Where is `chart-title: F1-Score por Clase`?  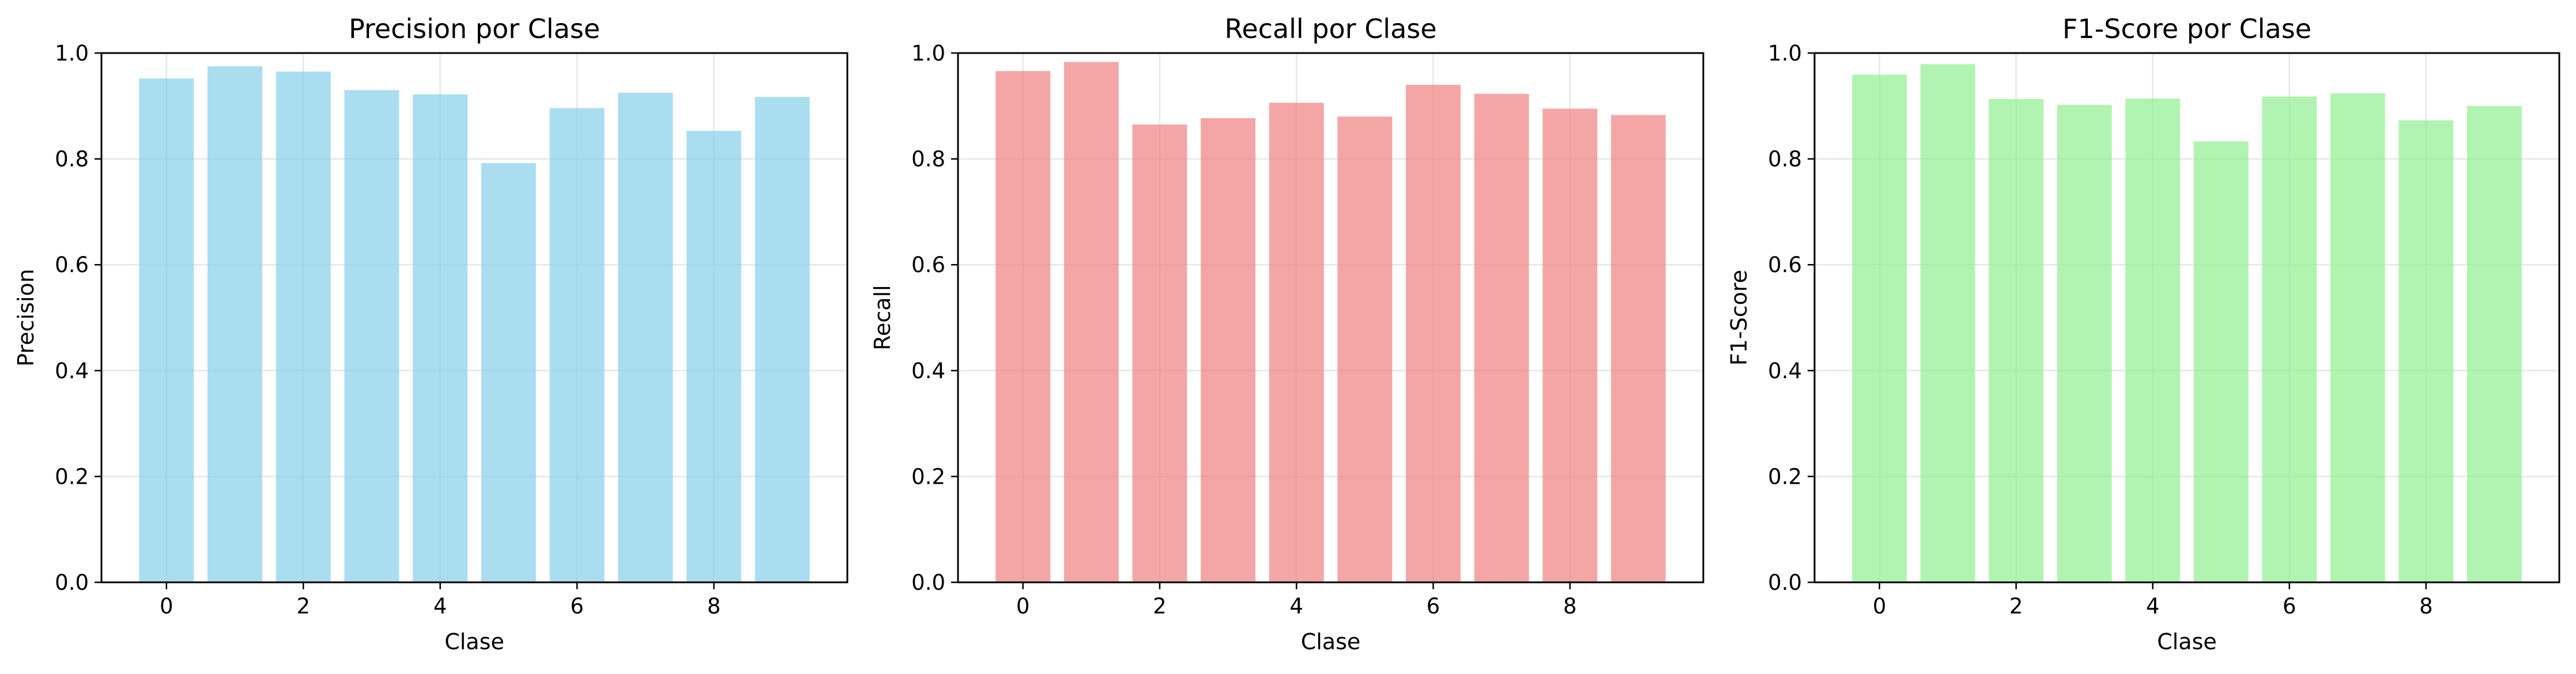 chart-title: F1-Score por Clase is located at coordinates (2186, 29).